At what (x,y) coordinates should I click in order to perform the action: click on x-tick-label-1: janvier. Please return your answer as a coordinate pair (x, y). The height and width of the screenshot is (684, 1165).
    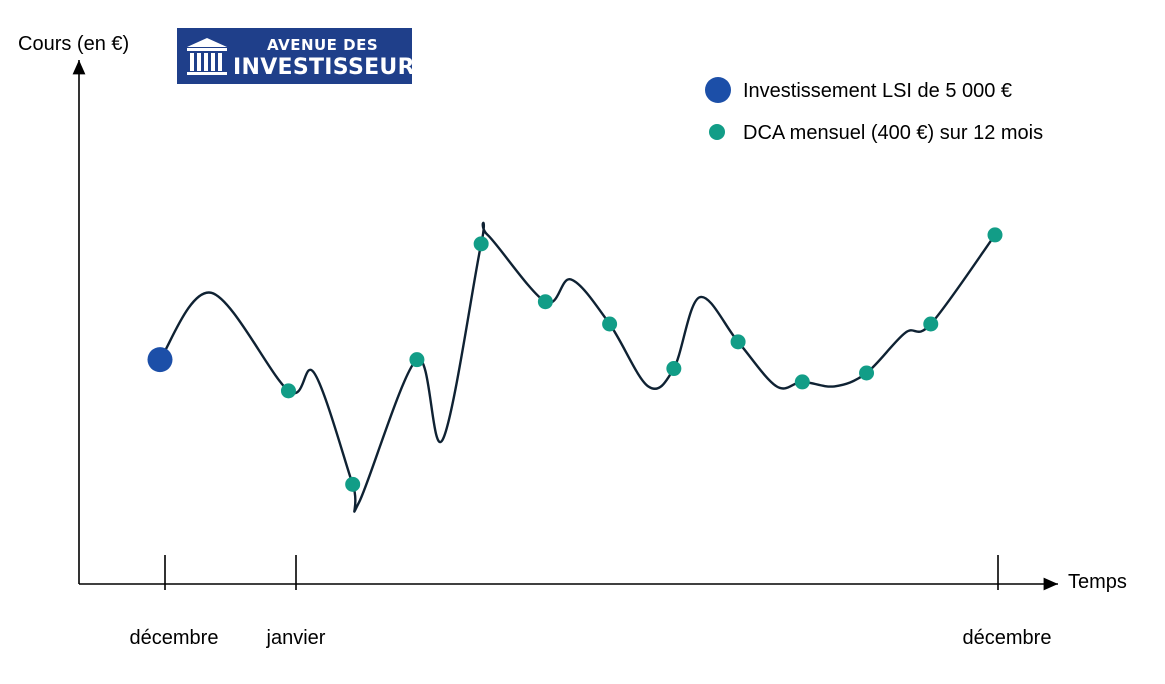
    Looking at the image, I should click on (296, 638).